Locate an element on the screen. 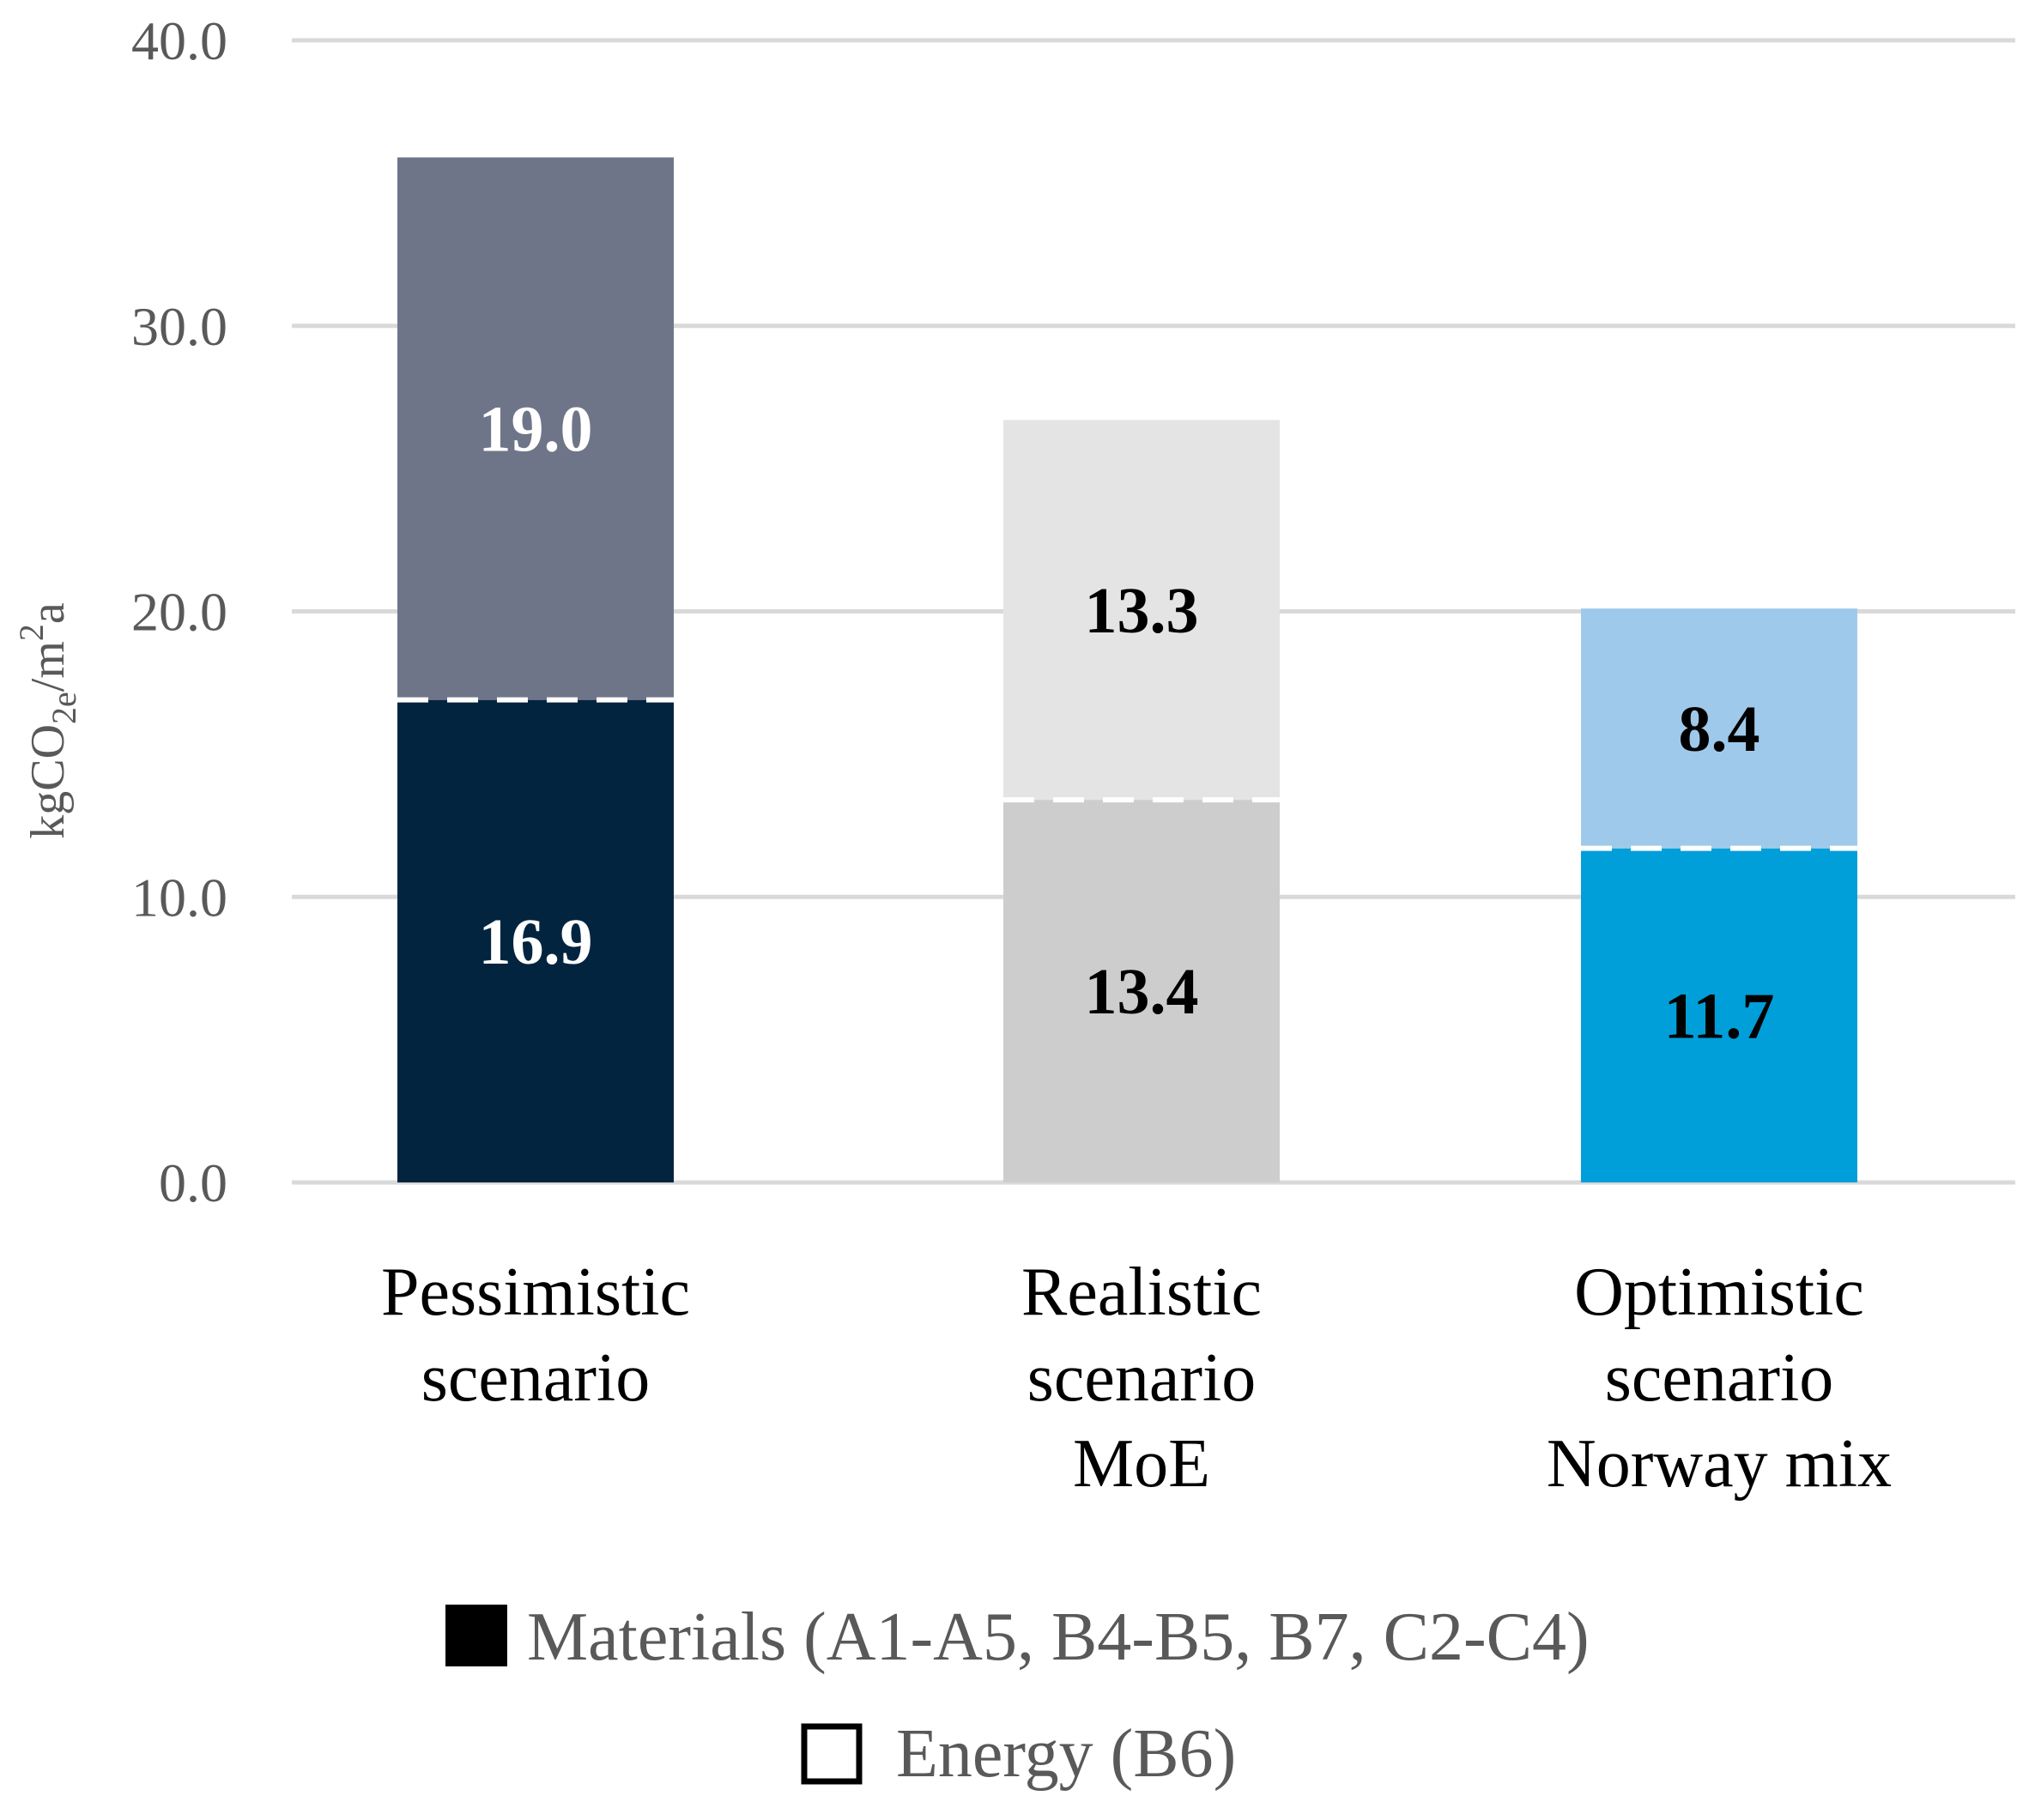 The height and width of the screenshot is (1820, 2029). legend-label-energy: Energy (B6) is located at coordinates (1066, 1754).